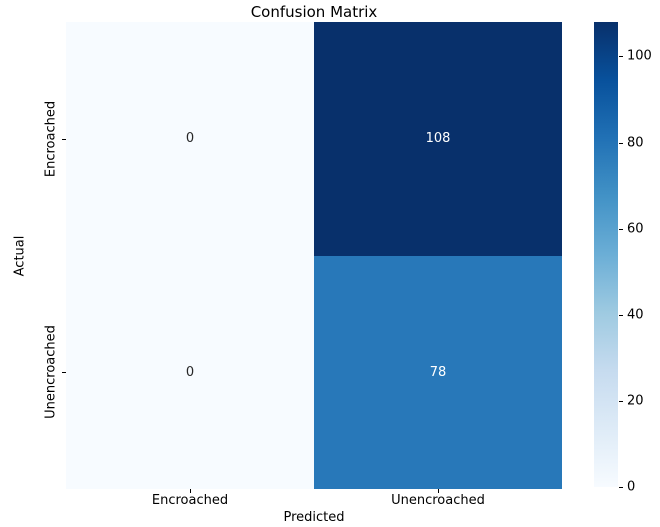  I want to click on cell-value-r1c1: 78, so click(438, 372).